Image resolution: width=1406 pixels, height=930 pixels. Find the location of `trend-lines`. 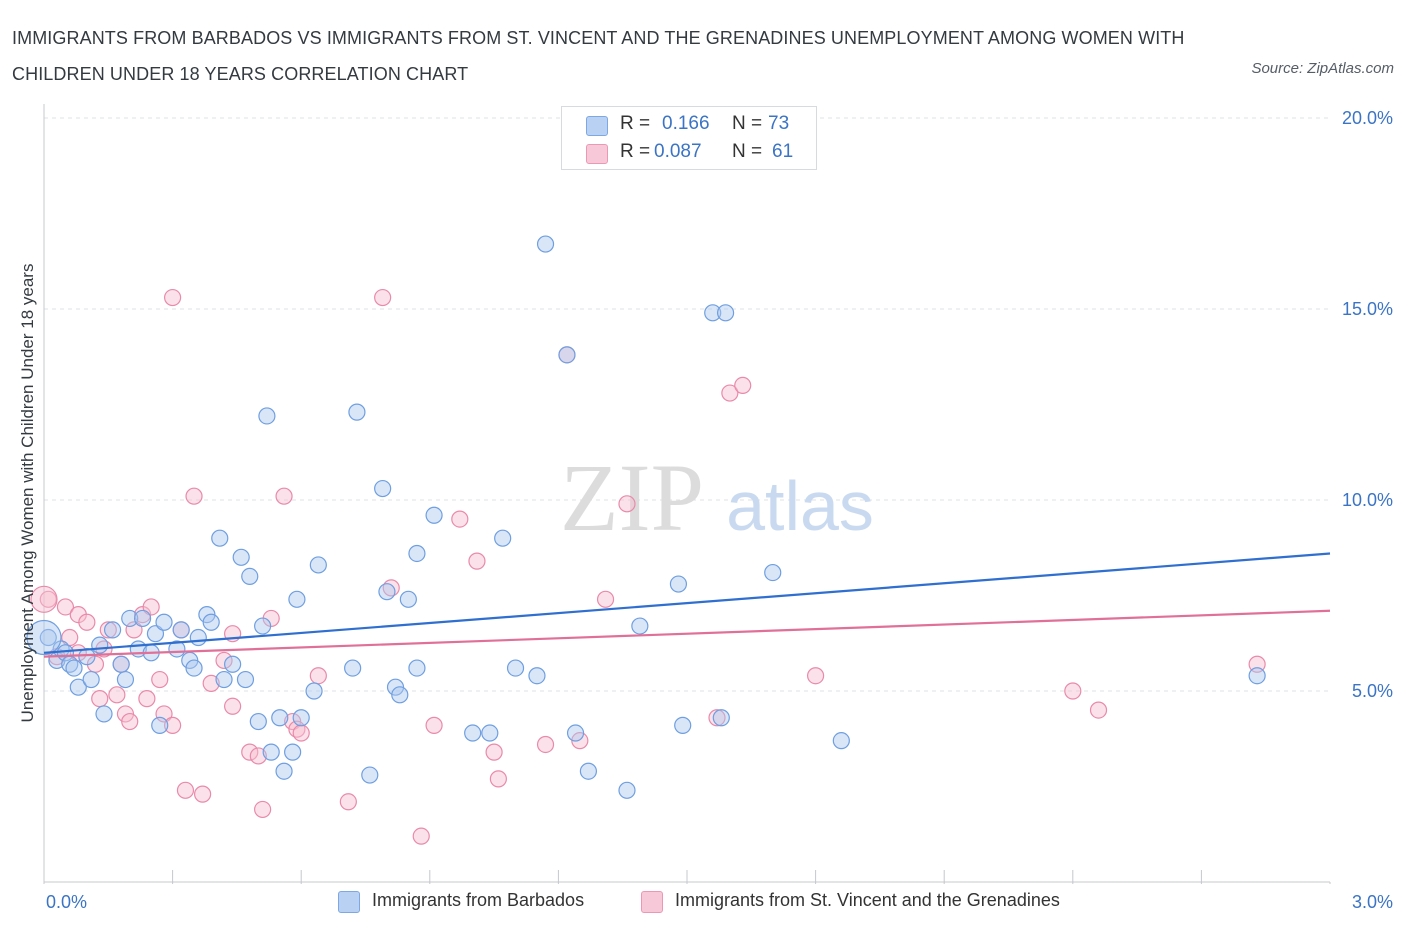

trend-lines is located at coordinates (687, 605).